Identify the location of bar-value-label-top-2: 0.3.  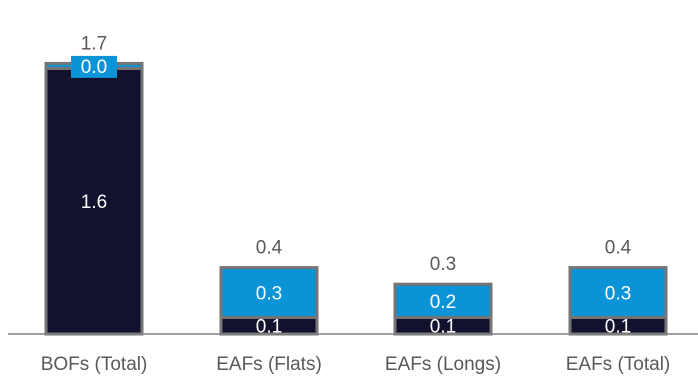
(269, 294).